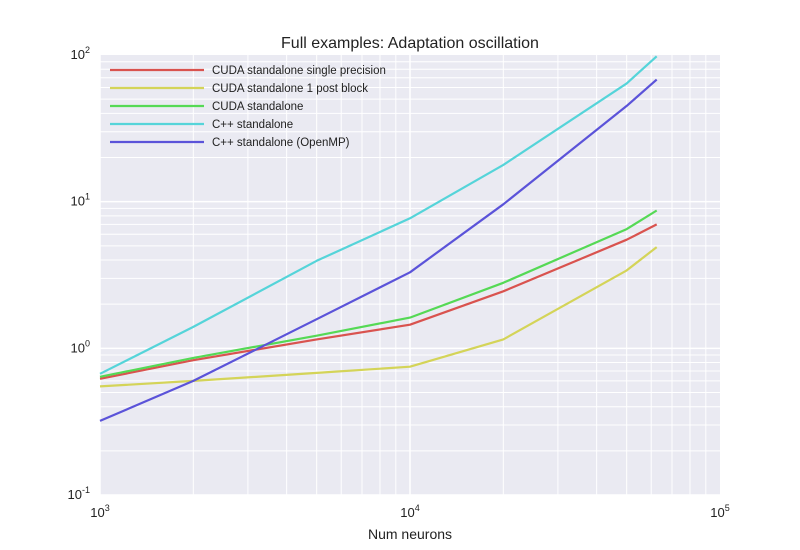  Describe the element at coordinates (79, 273) in the screenshot. I see `y-tick-labels: 10⁻¹ 10⁰ 10¹ 10²` at that location.